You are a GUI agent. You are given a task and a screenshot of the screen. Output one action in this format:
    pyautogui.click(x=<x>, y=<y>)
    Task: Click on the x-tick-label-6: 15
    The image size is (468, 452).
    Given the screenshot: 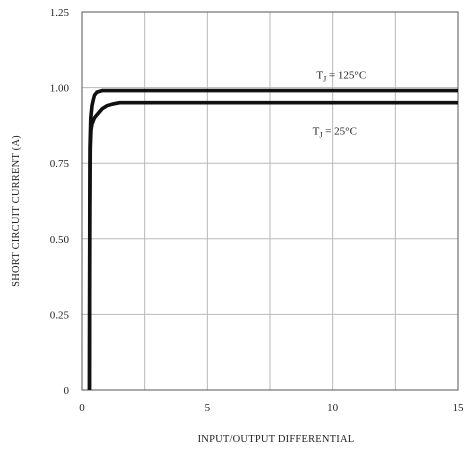 What is the action you would take?
    pyautogui.click(x=459, y=408)
    